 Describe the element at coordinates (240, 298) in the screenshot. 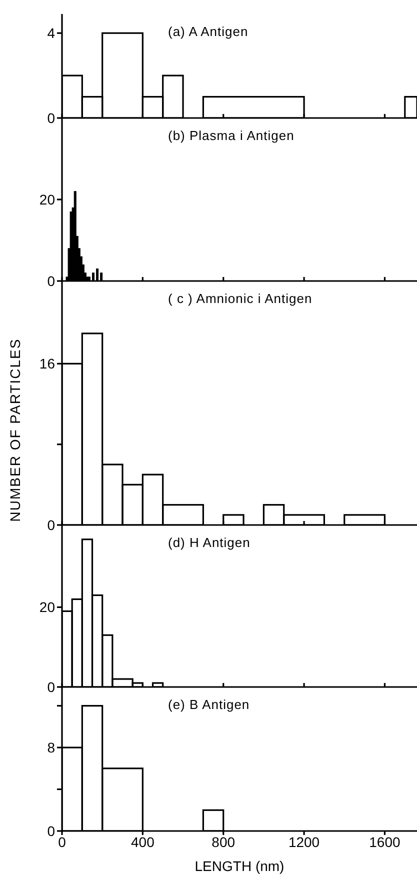

I see `text: ( c ) Amnionic i Antigen` at that location.